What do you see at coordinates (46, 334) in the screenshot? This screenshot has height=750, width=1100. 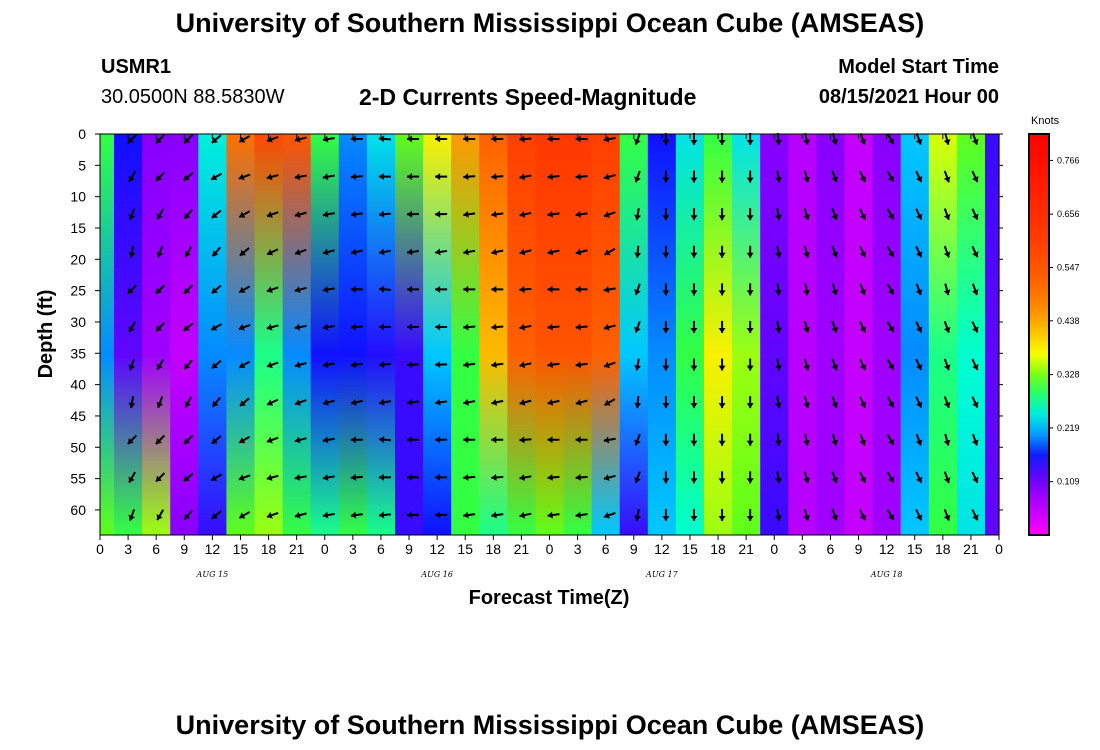 I see `y-axis-title: Depth (ft)` at bounding box center [46, 334].